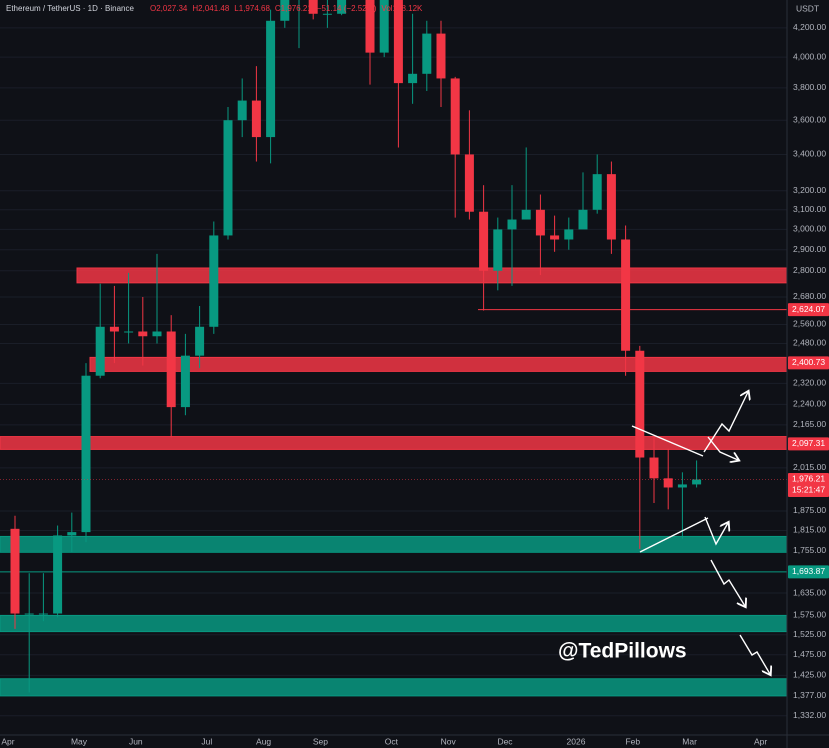 The image size is (829, 748). I want to click on y-tick-label: 2,800.00, so click(809, 270).